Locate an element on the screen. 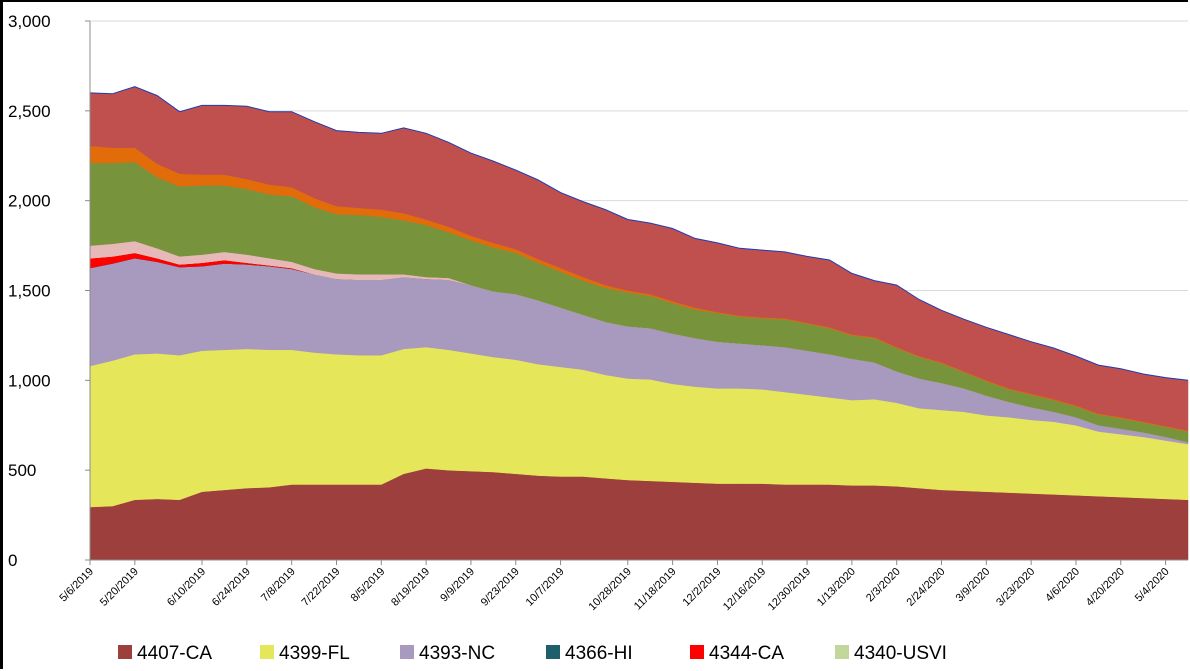 Image resolution: width=1190 pixels, height=671 pixels. x-tick-label: 5/4/2020 is located at coordinates (1152, 585).